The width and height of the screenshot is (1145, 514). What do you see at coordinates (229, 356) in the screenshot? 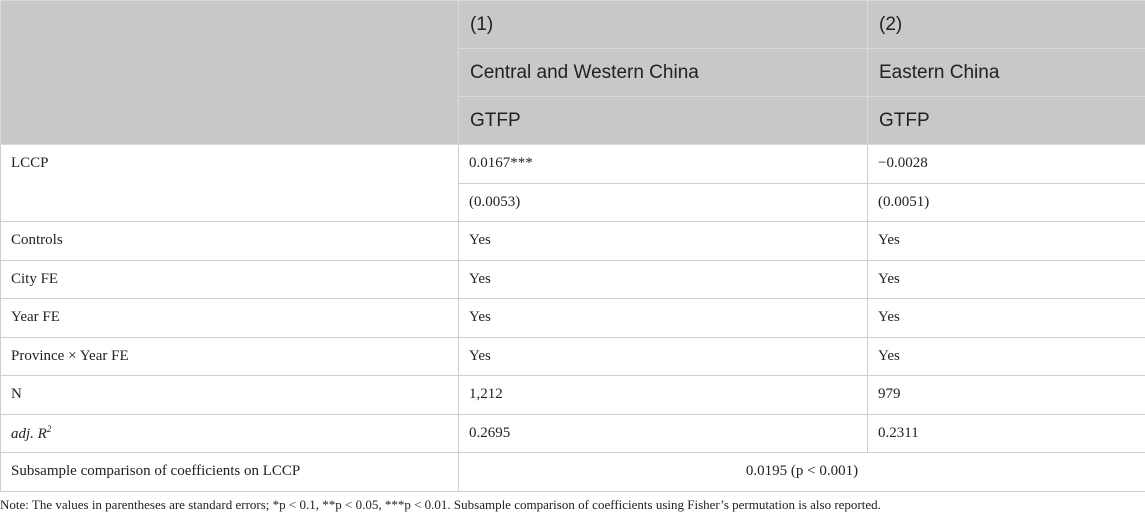
I see `row-label: Province × Year FE` at bounding box center [229, 356].